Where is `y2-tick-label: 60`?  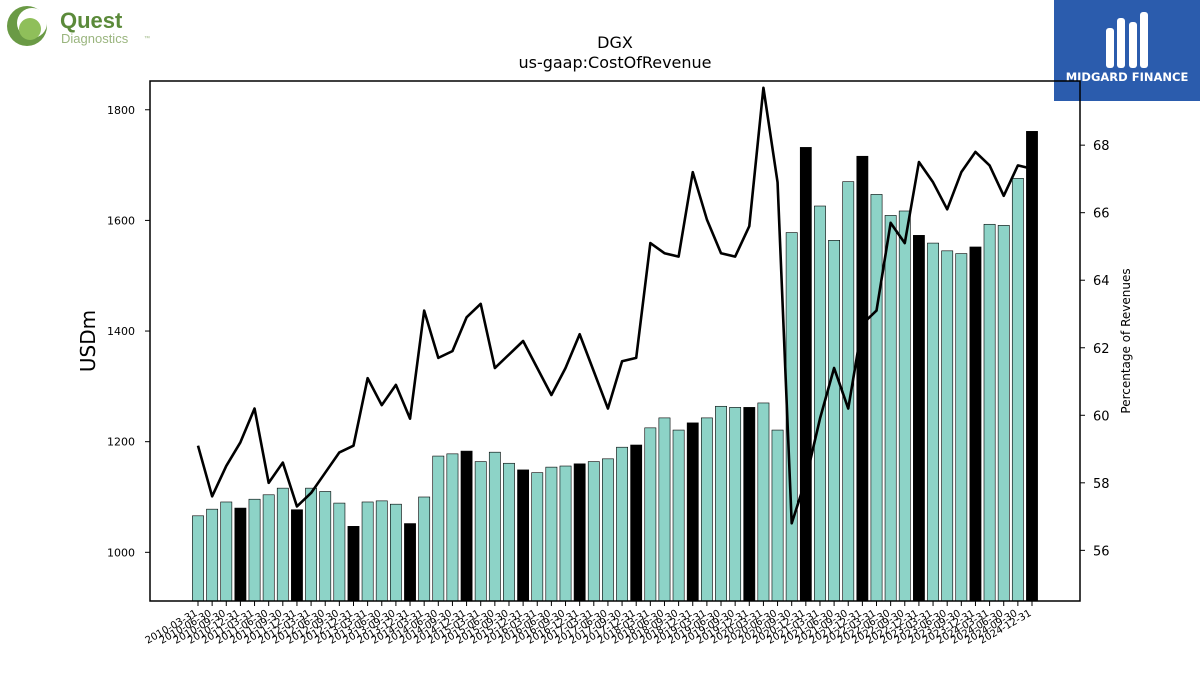
y2-tick-label: 60 is located at coordinates (1101, 416).